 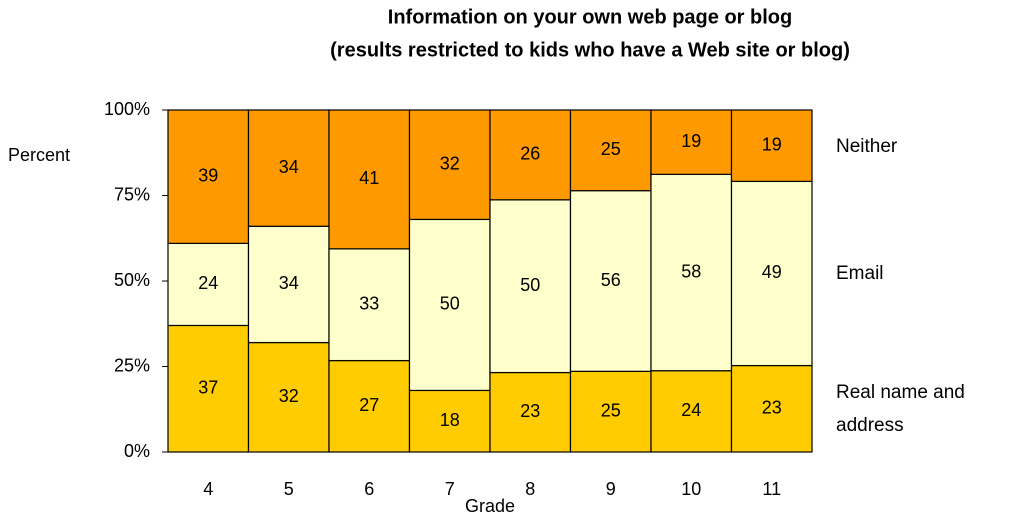 I want to click on y-tick-label: 50%, so click(x=132, y=280).